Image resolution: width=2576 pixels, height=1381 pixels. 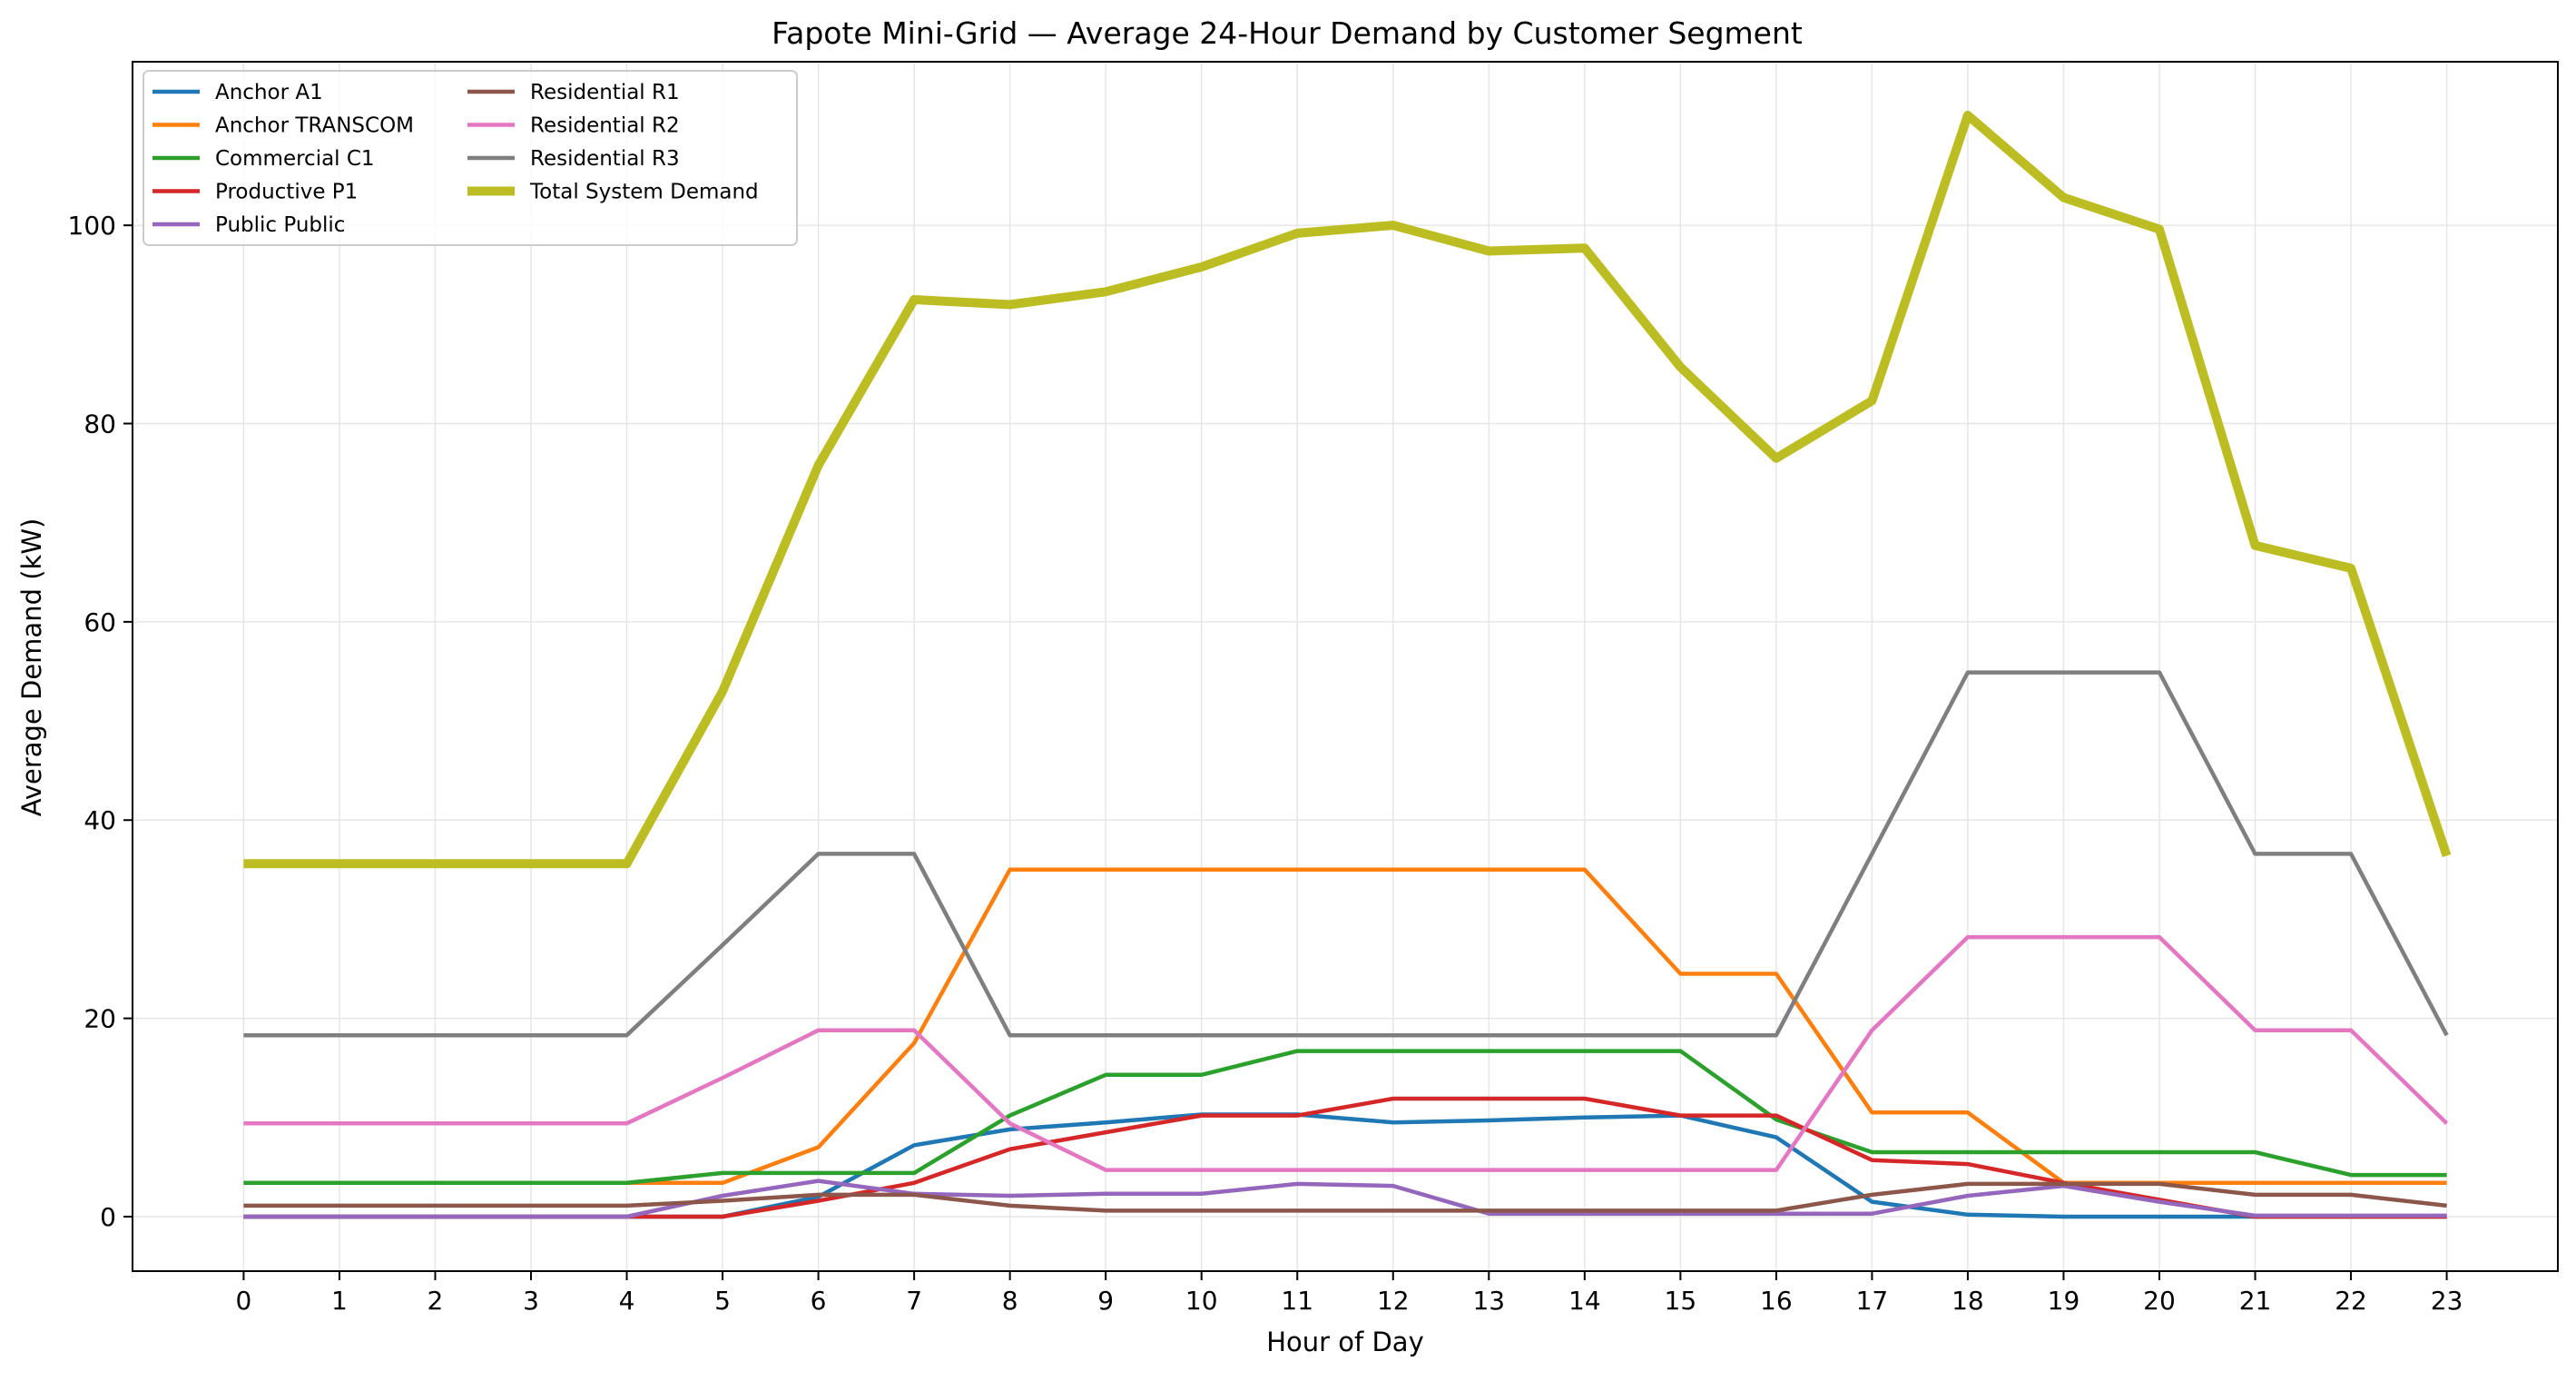 I want to click on y-tick-label: 40, so click(x=100, y=820).